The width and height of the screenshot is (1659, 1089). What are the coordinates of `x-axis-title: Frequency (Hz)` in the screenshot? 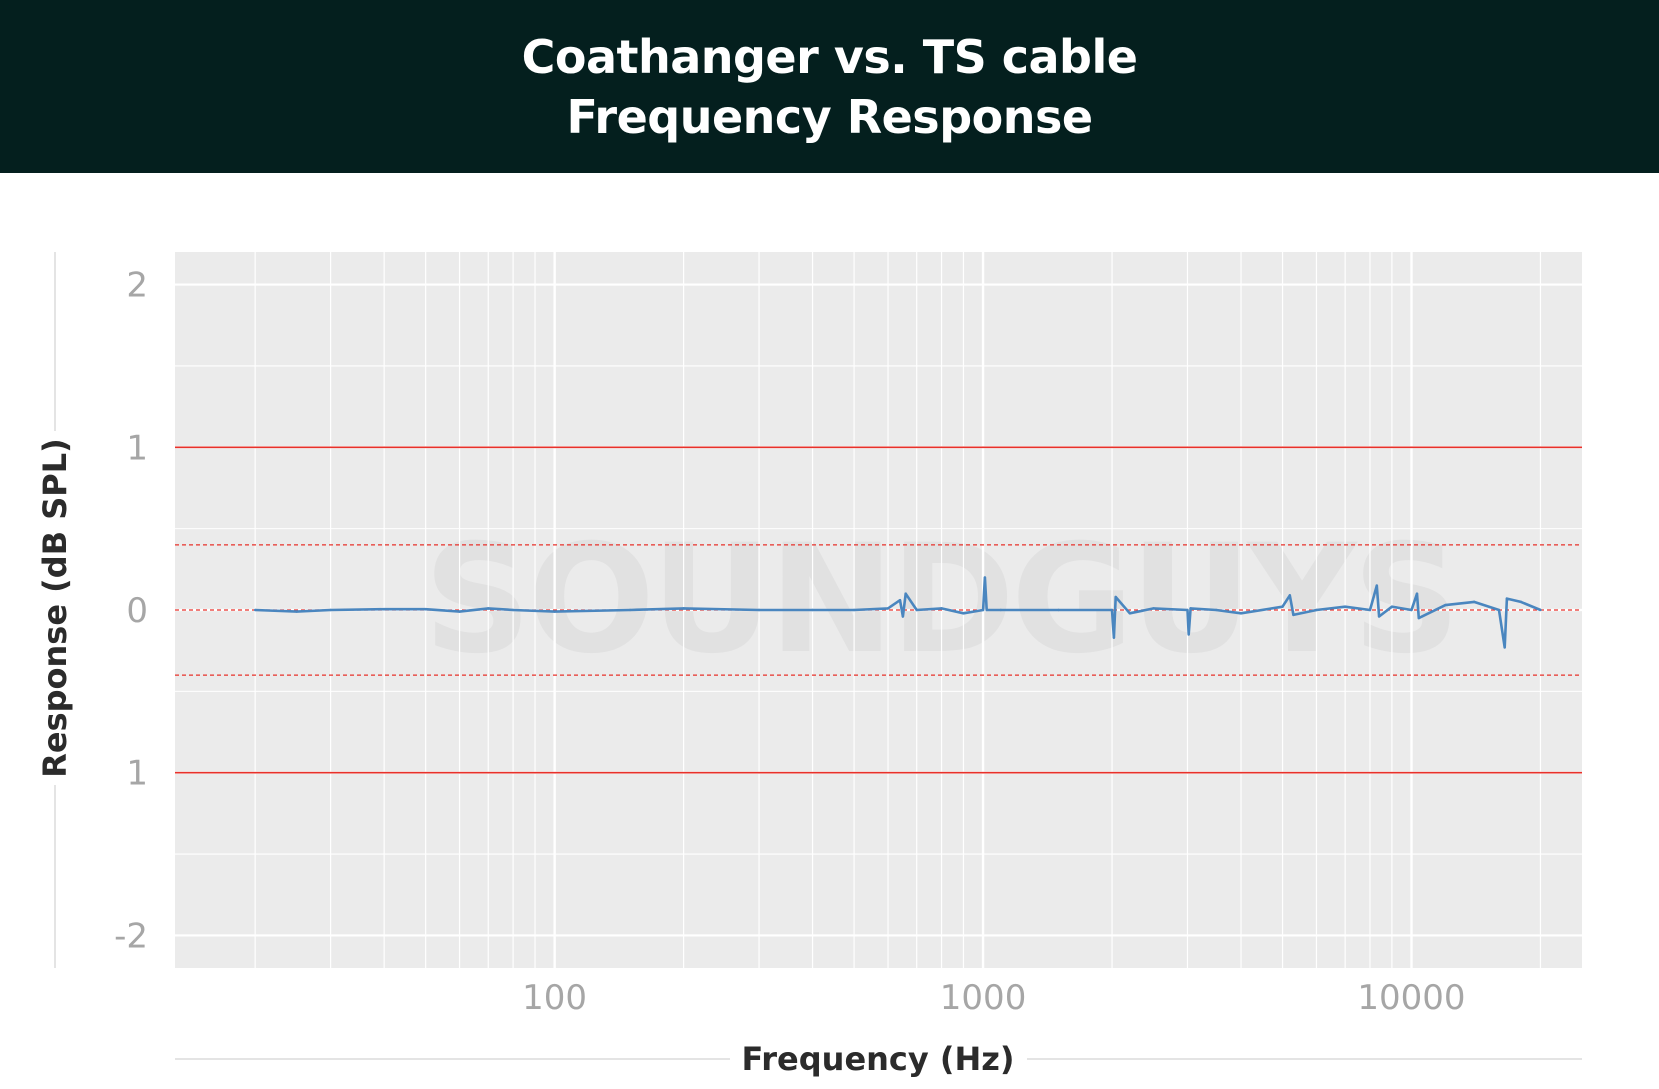 It's located at (877, 1059).